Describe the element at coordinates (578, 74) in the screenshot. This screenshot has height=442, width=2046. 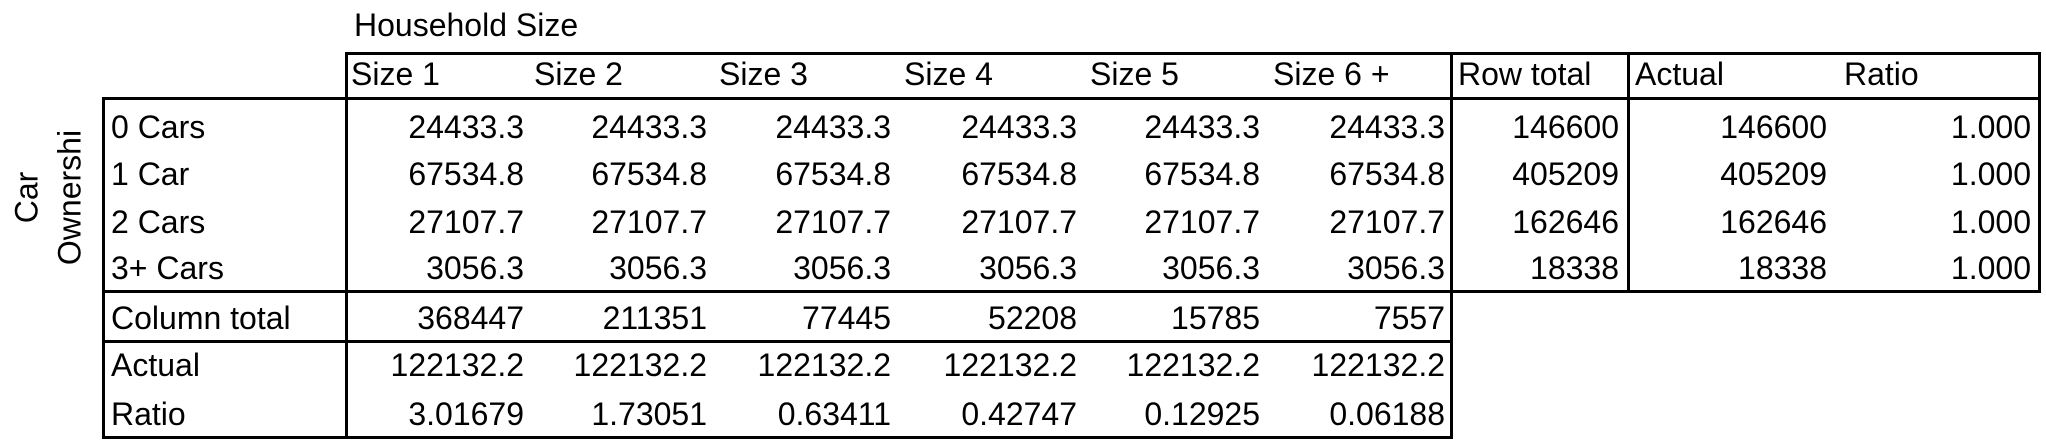
I see `col-header-2: Size 2` at that location.